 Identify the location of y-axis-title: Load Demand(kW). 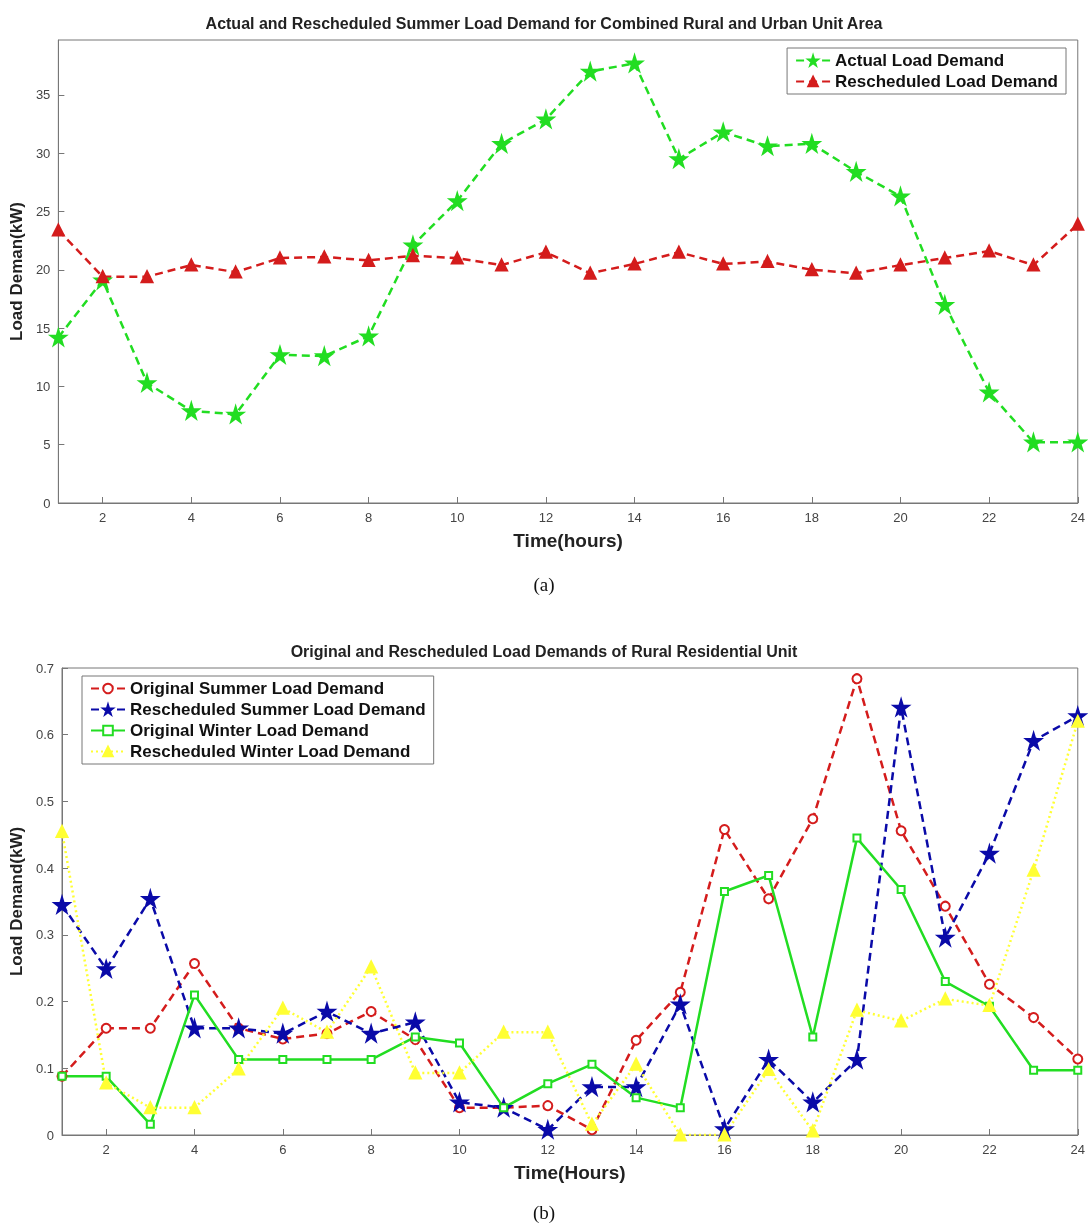
(17, 901).